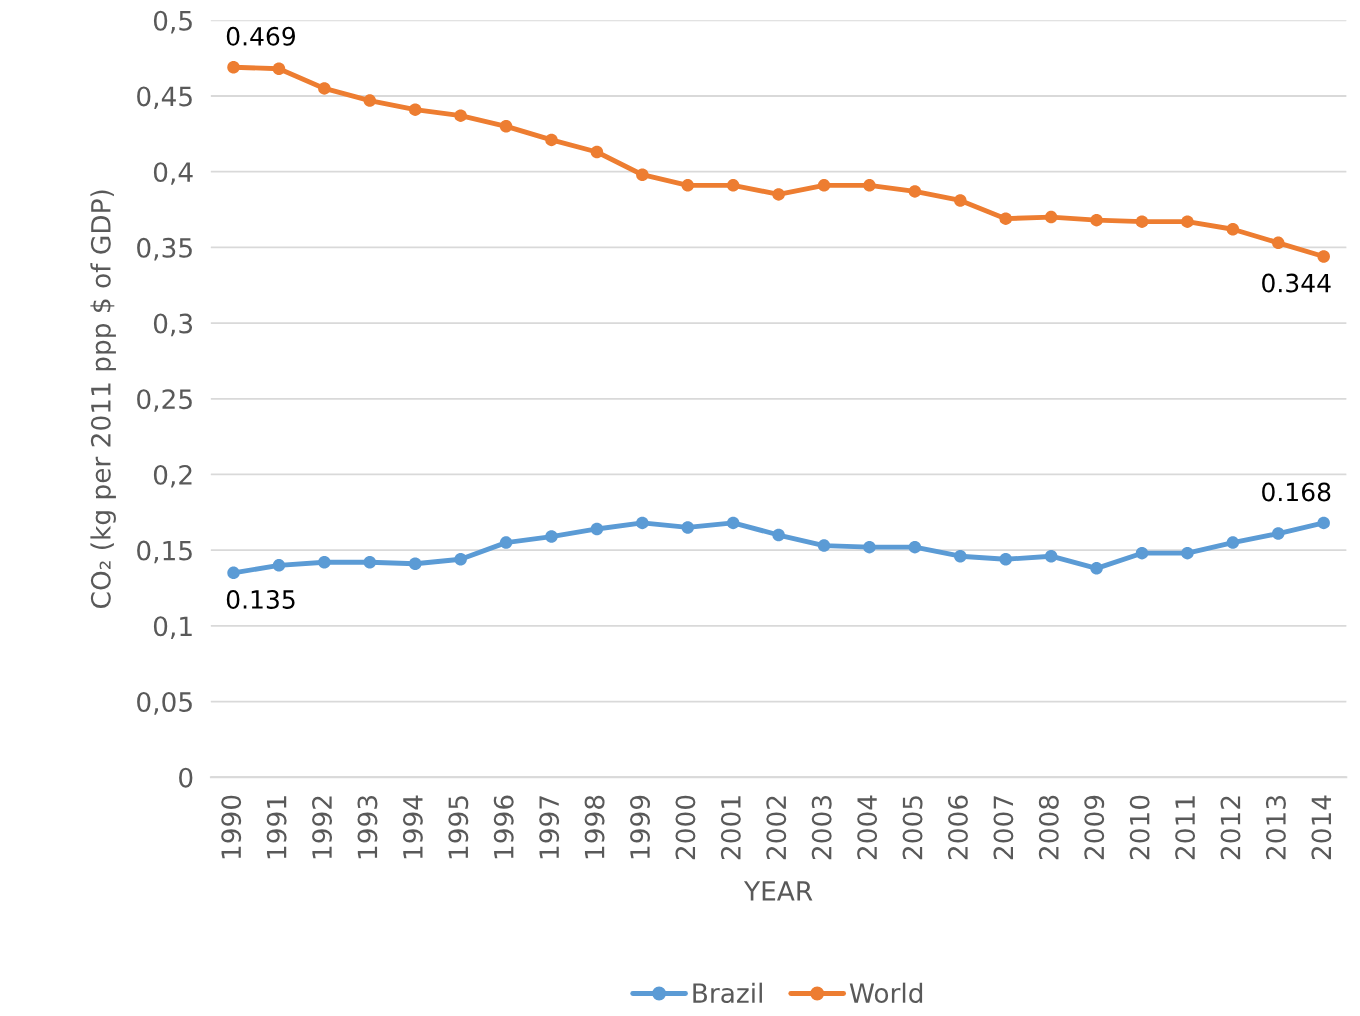  Describe the element at coordinates (164, 98) in the screenshot. I see `y-tick-label: 0,45` at that location.